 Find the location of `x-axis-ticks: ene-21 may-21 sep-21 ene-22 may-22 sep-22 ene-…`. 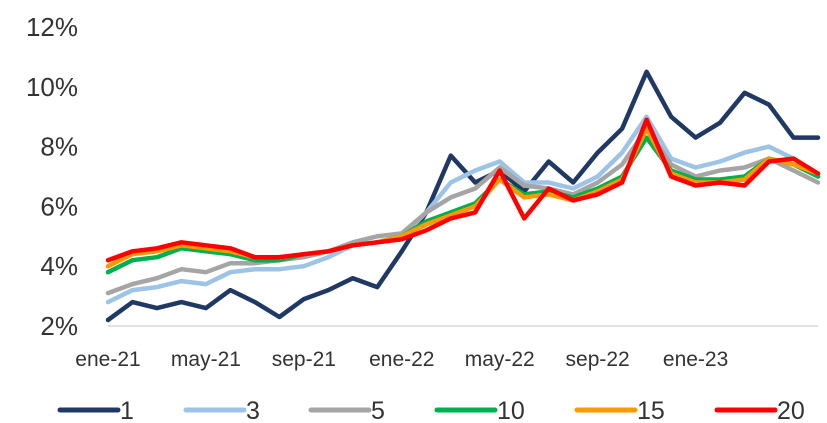

x-axis-ticks: ene-21 may-21 sep-21 ene-22 may-22 sep-22 ene-… is located at coordinates (401, 359).